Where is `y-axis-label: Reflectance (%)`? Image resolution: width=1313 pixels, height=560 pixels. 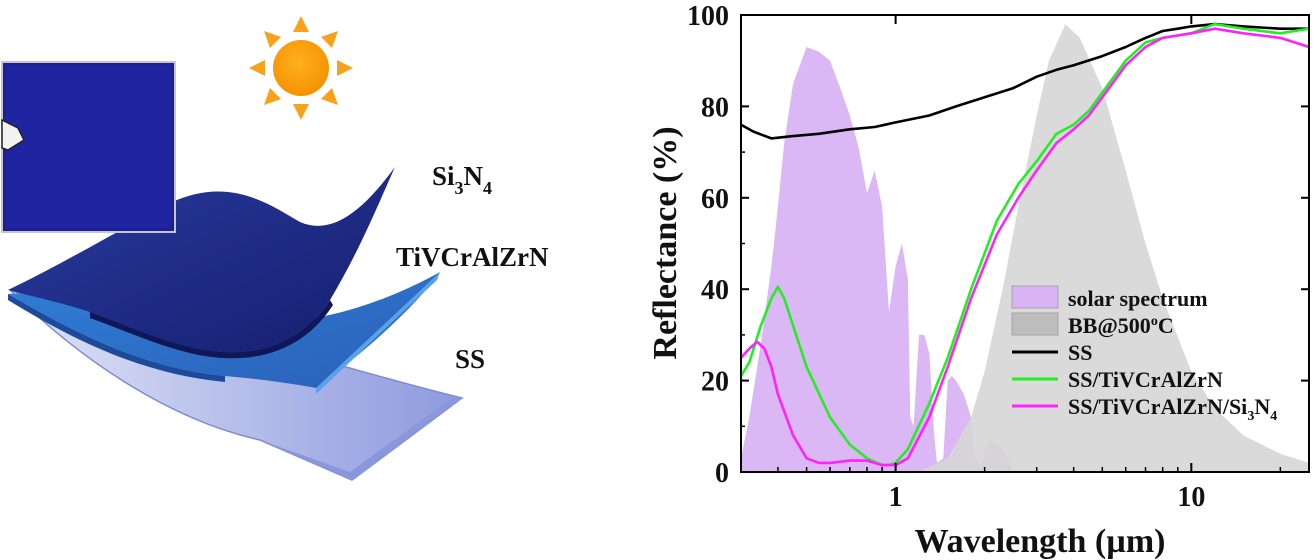 y-axis-label: Reflectance (%) is located at coordinates (665, 242).